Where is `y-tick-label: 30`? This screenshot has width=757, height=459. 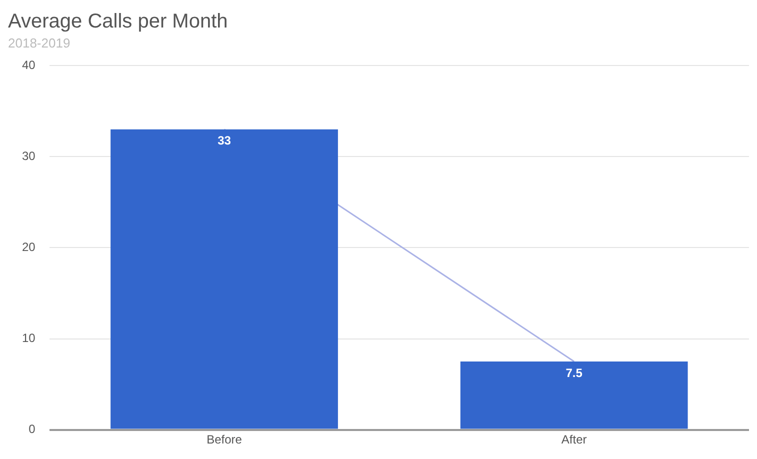
y-tick-label: 30 is located at coordinates (29, 155).